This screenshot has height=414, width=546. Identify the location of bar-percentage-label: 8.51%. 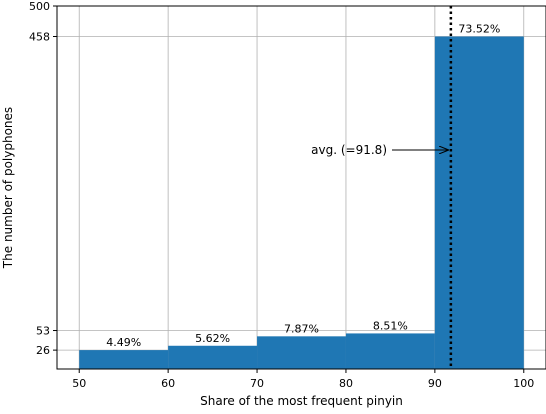
(390, 325).